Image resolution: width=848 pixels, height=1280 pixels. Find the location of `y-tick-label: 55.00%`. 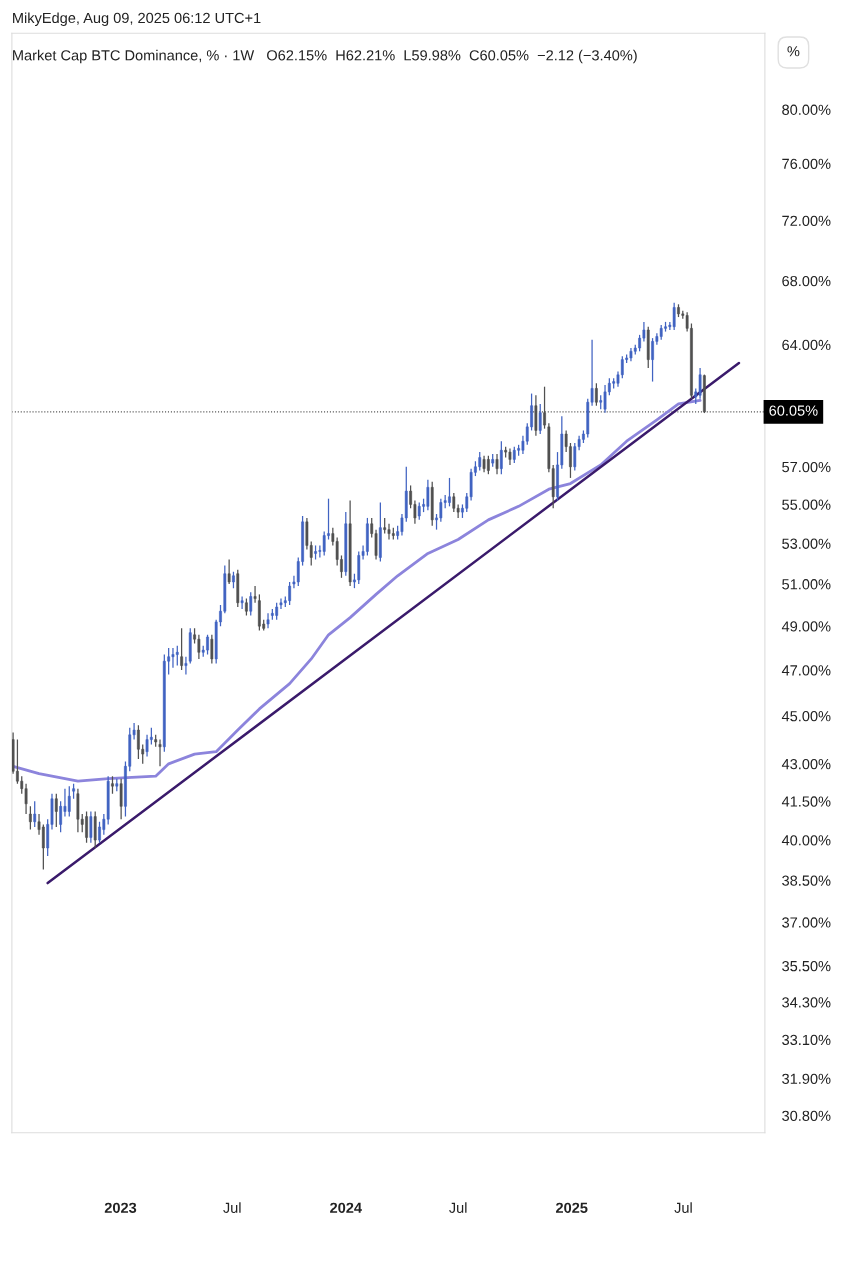

y-tick-label: 55.00% is located at coordinates (806, 504).